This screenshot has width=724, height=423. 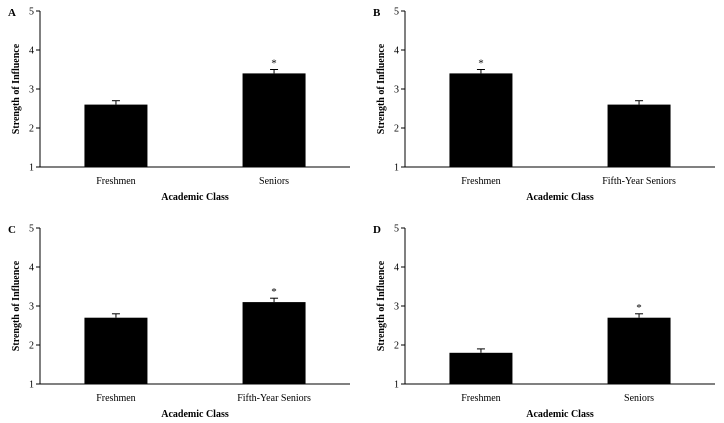 What do you see at coordinates (12, 13) in the screenshot?
I see `panel-letter: A` at bounding box center [12, 13].